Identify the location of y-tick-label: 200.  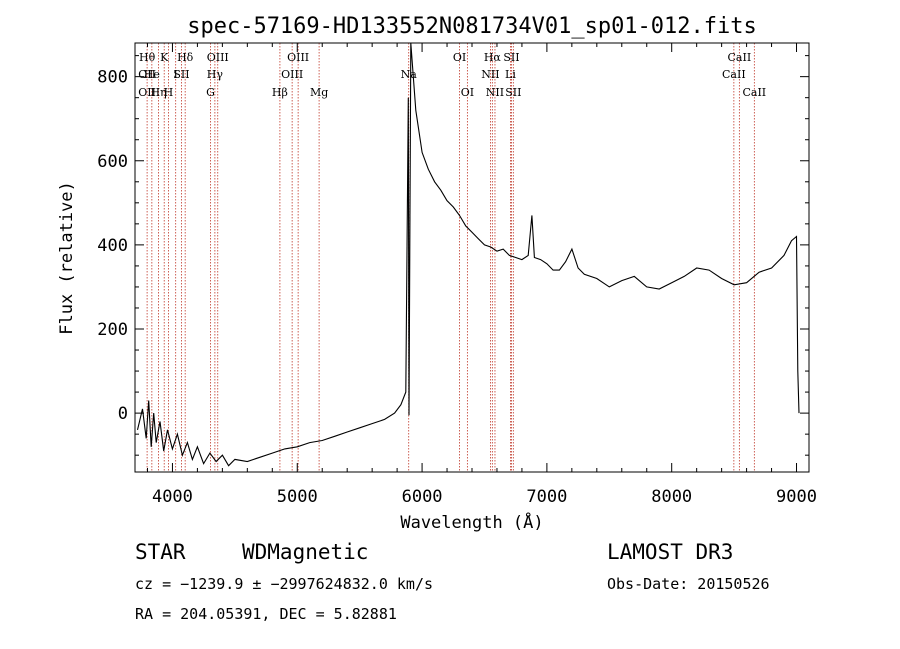
(112, 330).